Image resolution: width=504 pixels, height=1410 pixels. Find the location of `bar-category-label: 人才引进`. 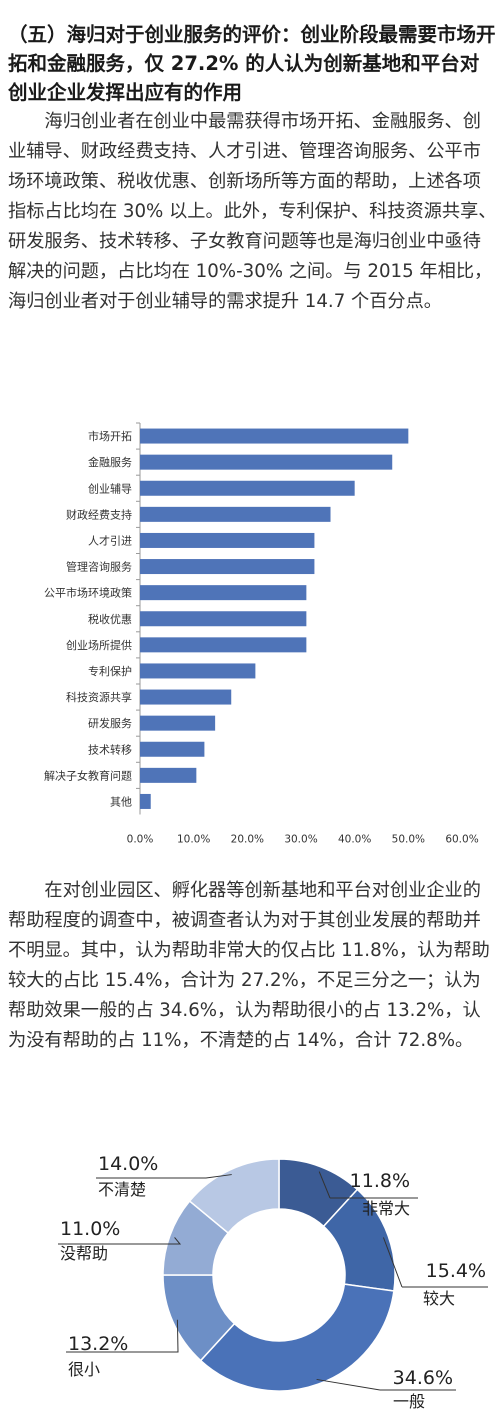

bar-category-label: 人才引进 is located at coordinates (110, 540).